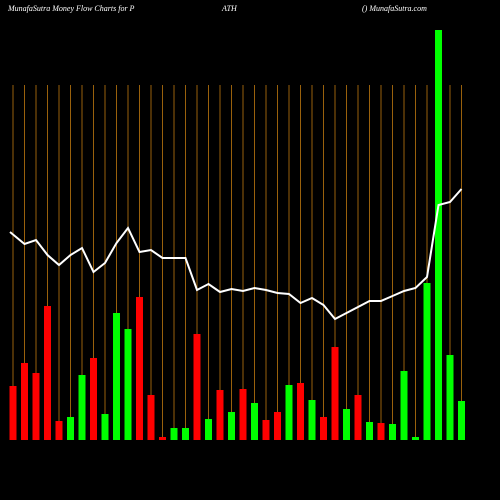 The height and width of the screenshot is (500, 500). What do you see at coordinates (229, 8) in the screenshot?
I see `chart-title-middle: ATH` at bounding box center [229, 8].